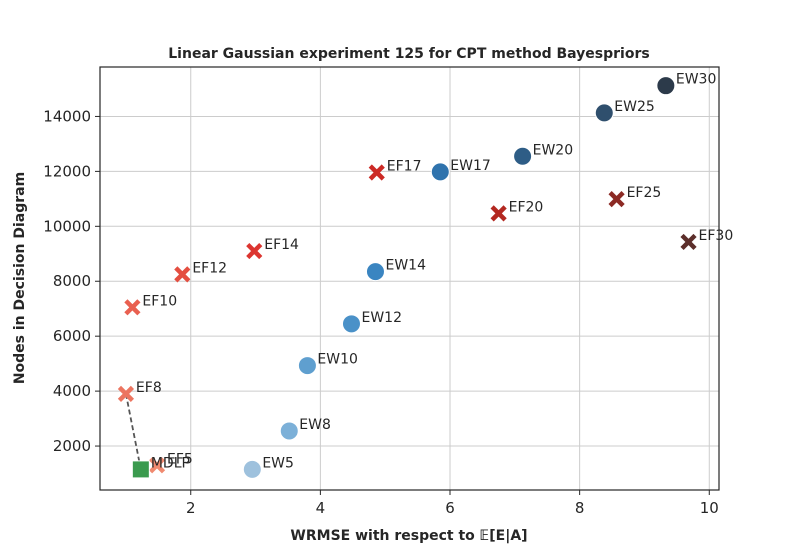 This screenshot has width=800, height=550. I want to click on y-tick-label: 6000, so click(72, 336).